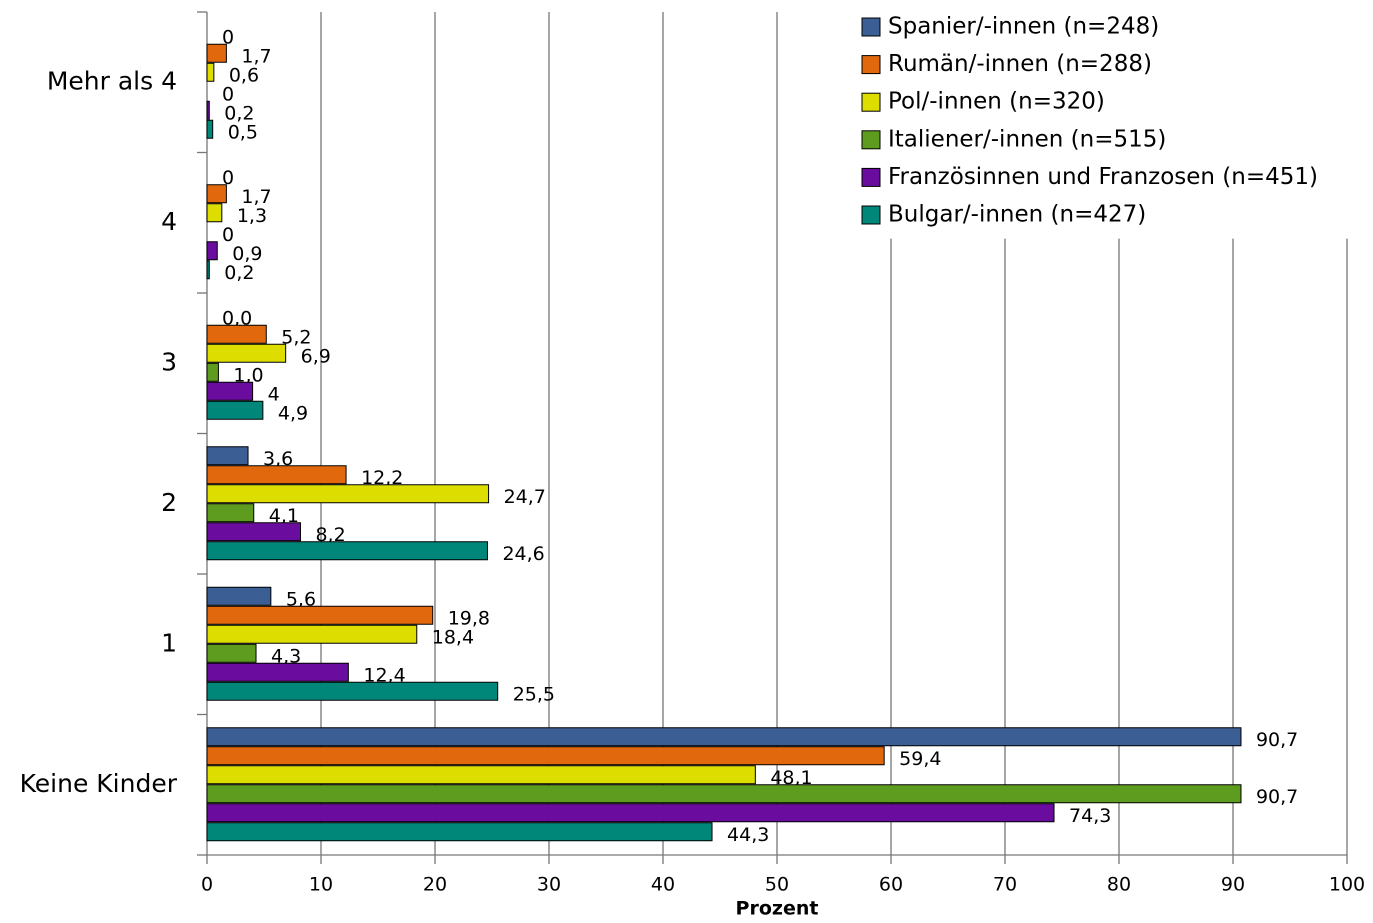  Describe the element at coordinates (169, 642) in the screenshot. I see `y-tick-label: 1` at that location.